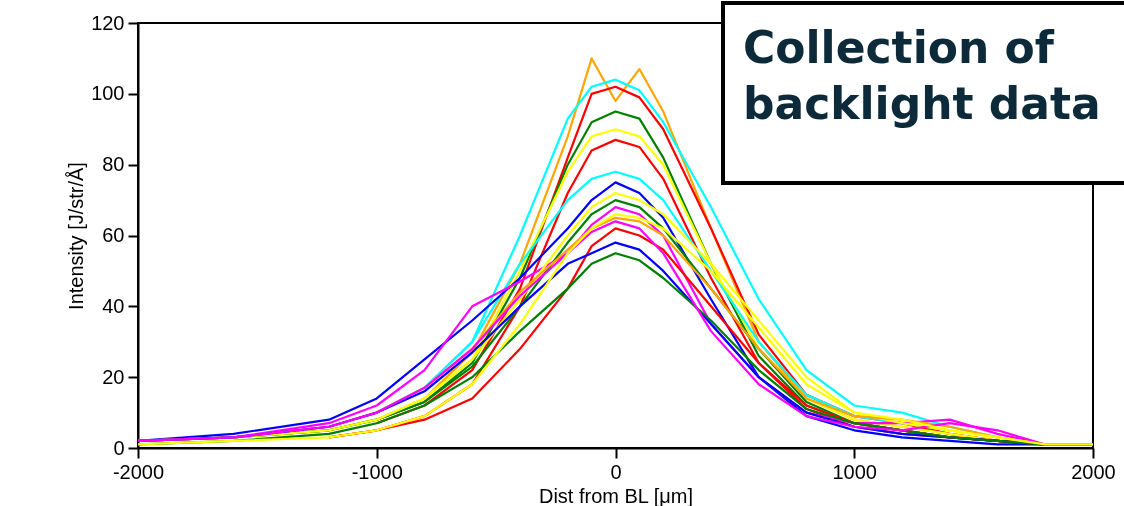 This screenshot has height=506, width=1124. I want to click on y-tick-label: 0, so click(119, 447).